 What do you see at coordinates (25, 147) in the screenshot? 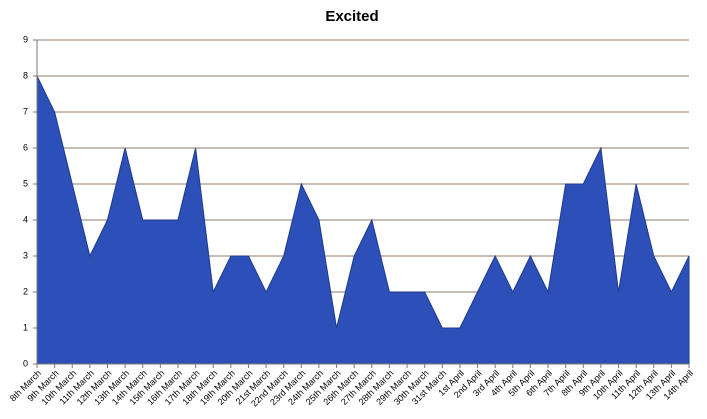
I see `y-tick-label: 6` at bounding box center [25, 147].